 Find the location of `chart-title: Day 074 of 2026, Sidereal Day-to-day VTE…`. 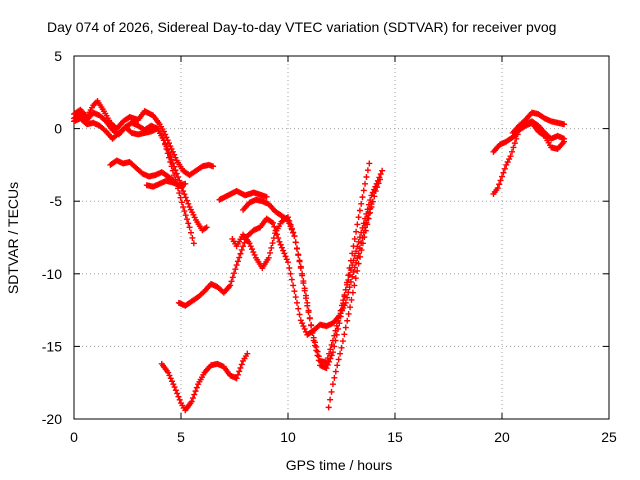

chart-title: Day 074 of 2026, Sidereal Day-to-day VTE… is located at coordinates (301, 27).